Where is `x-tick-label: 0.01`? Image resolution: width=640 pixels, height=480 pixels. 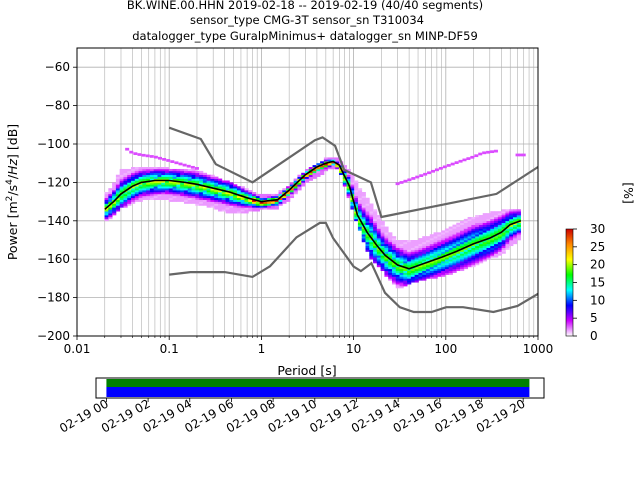 x-tick-label: 0.01 is located at coordinates (77, 349).